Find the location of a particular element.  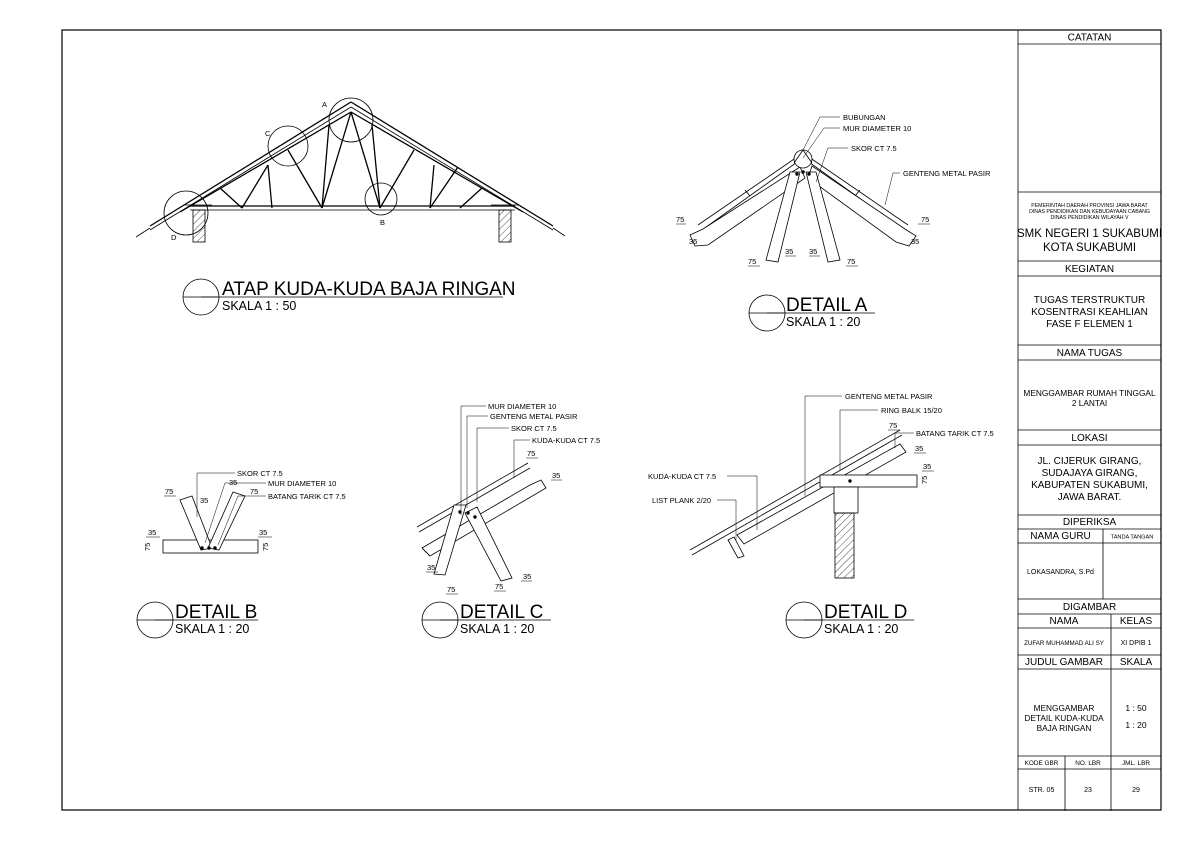

detail-b-dim-35-top: 35 is located at coordinates (204, 500).